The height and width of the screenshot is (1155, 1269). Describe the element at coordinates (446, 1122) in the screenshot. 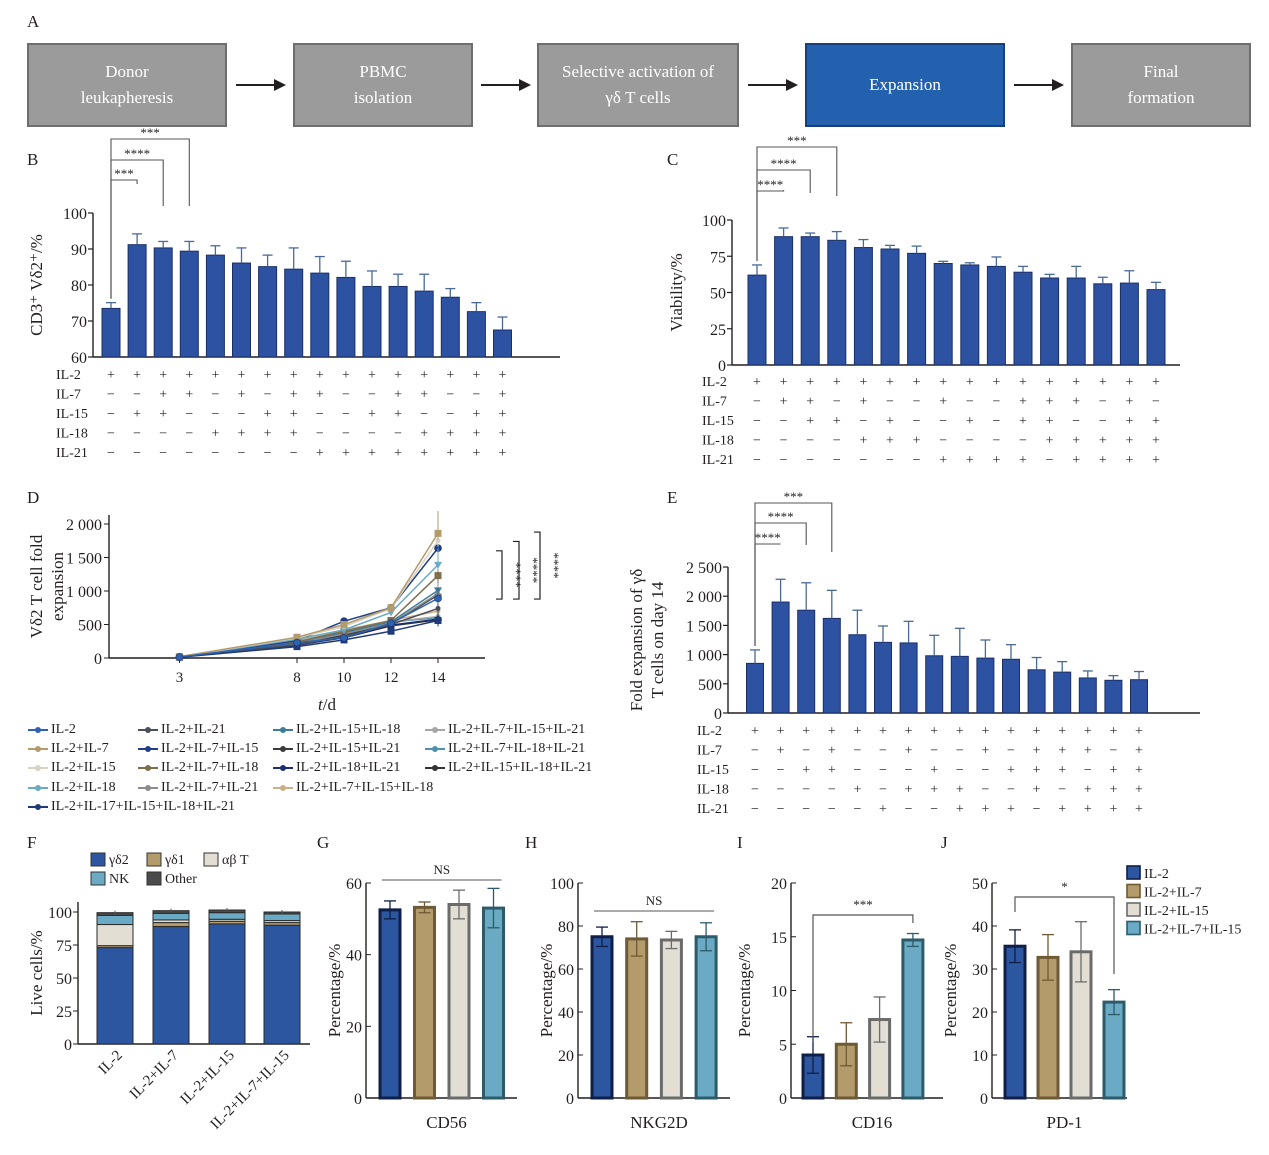

I see `x-axis-label: CD56` at that location.